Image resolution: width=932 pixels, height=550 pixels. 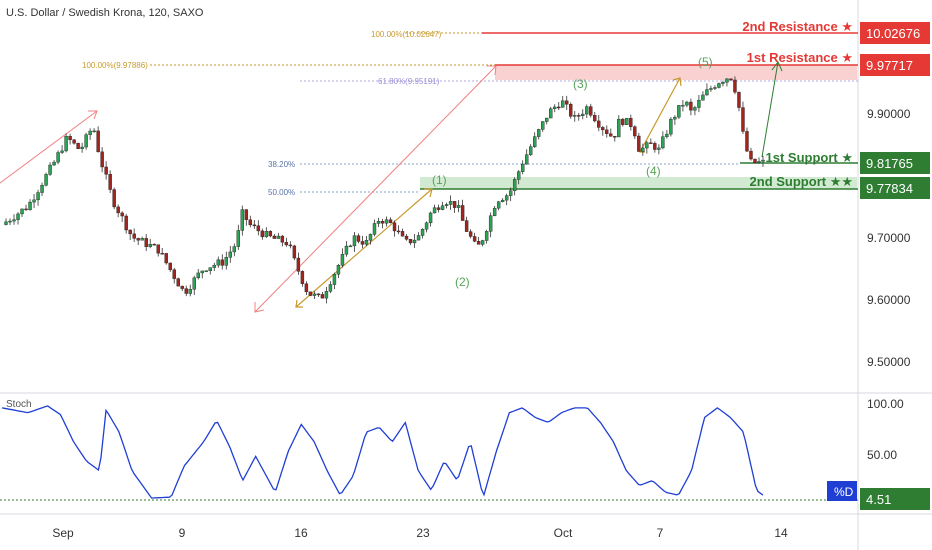 What do you see at coordinates (772, 109) in the screenshot?
I see `projection-arrow` at bounding box center [772, 109].